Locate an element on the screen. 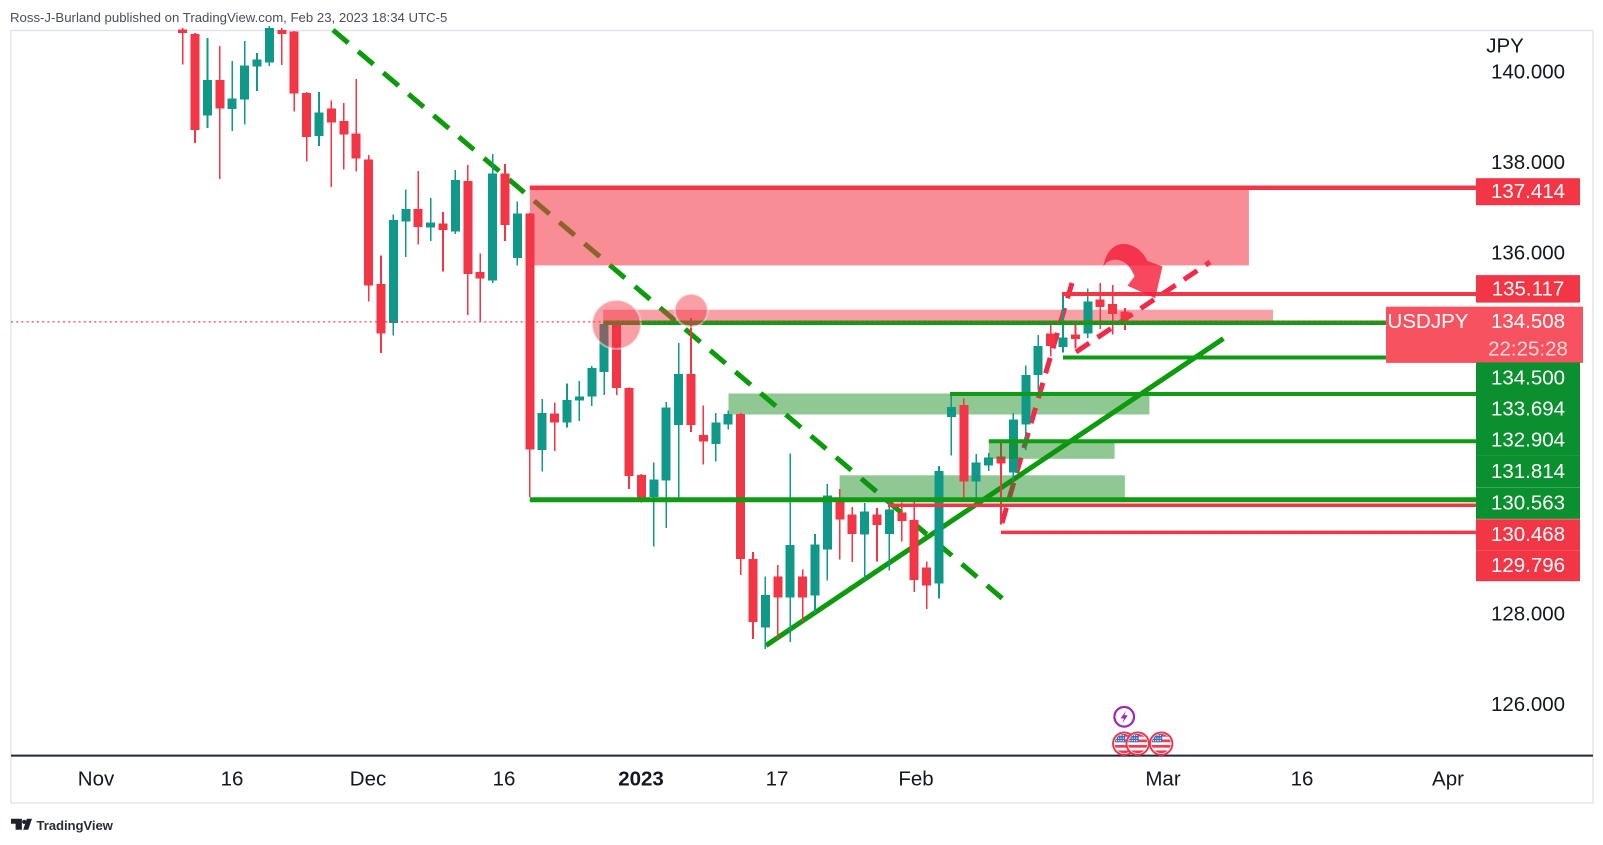 The width and height of the screenshot is (1603, 845). svg-text: 132.904 is located at coordinates (1528, 440).